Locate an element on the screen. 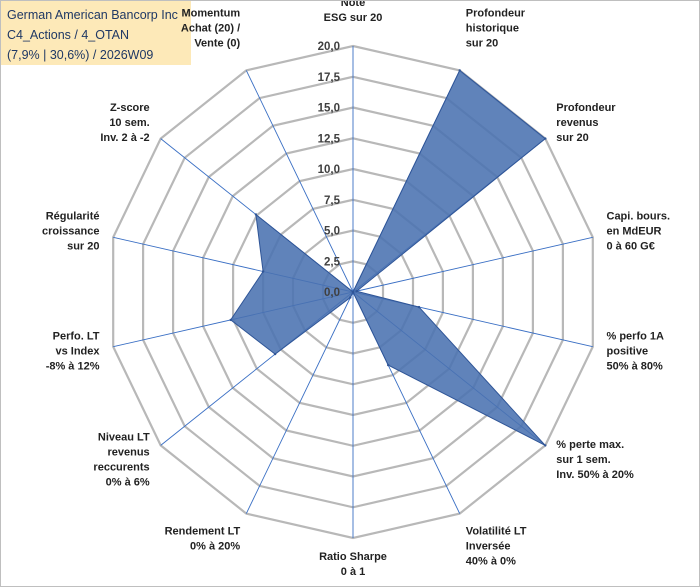 The image size is (700, 587). axis-label-line: historique is located at coordinates (492, 29).